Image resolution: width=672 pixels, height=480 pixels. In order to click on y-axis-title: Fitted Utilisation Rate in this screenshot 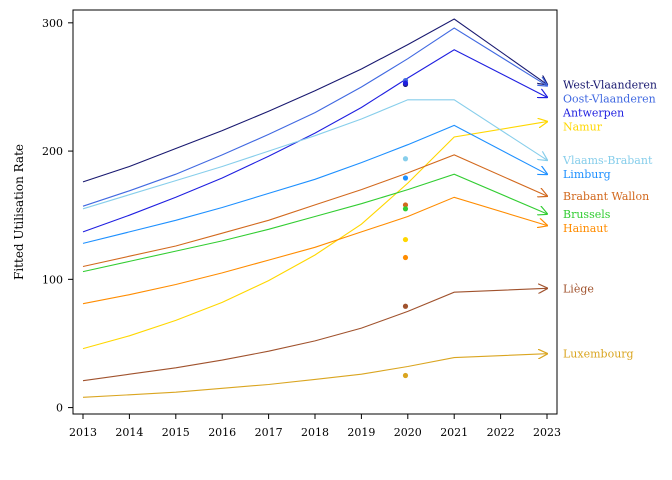, I will do `click(19, 212)`.